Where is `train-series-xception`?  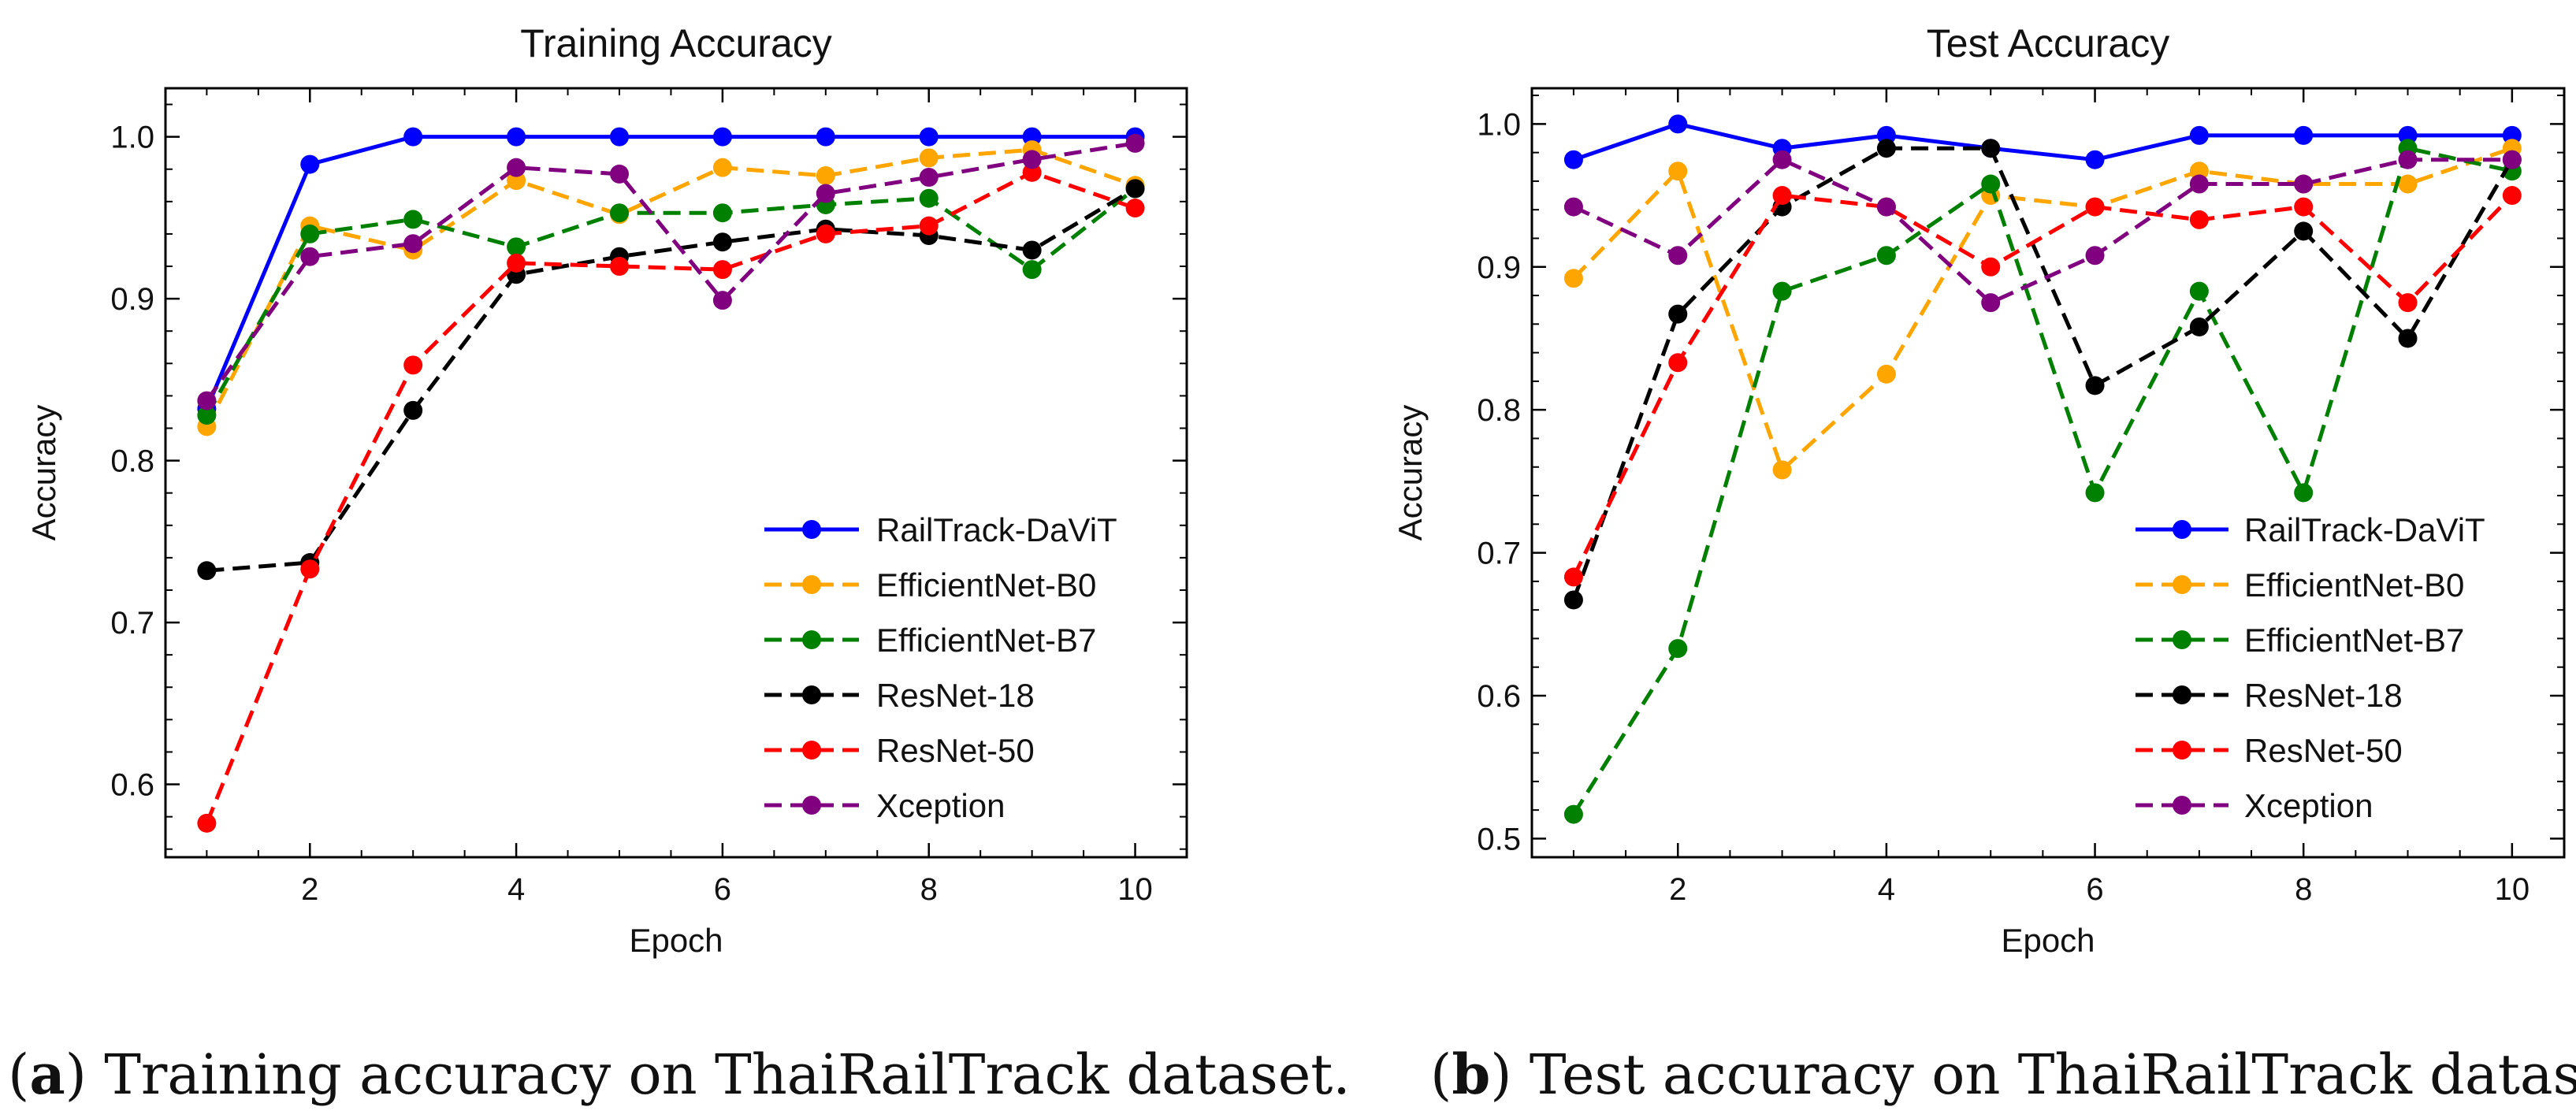 train-series-xception is located at coordinates (671, 271).